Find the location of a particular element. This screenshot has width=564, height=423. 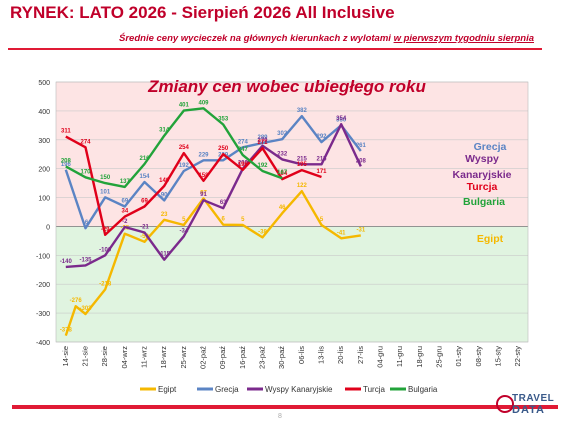

x-tick-label: 18-gru is located at coordinates (419, 357).